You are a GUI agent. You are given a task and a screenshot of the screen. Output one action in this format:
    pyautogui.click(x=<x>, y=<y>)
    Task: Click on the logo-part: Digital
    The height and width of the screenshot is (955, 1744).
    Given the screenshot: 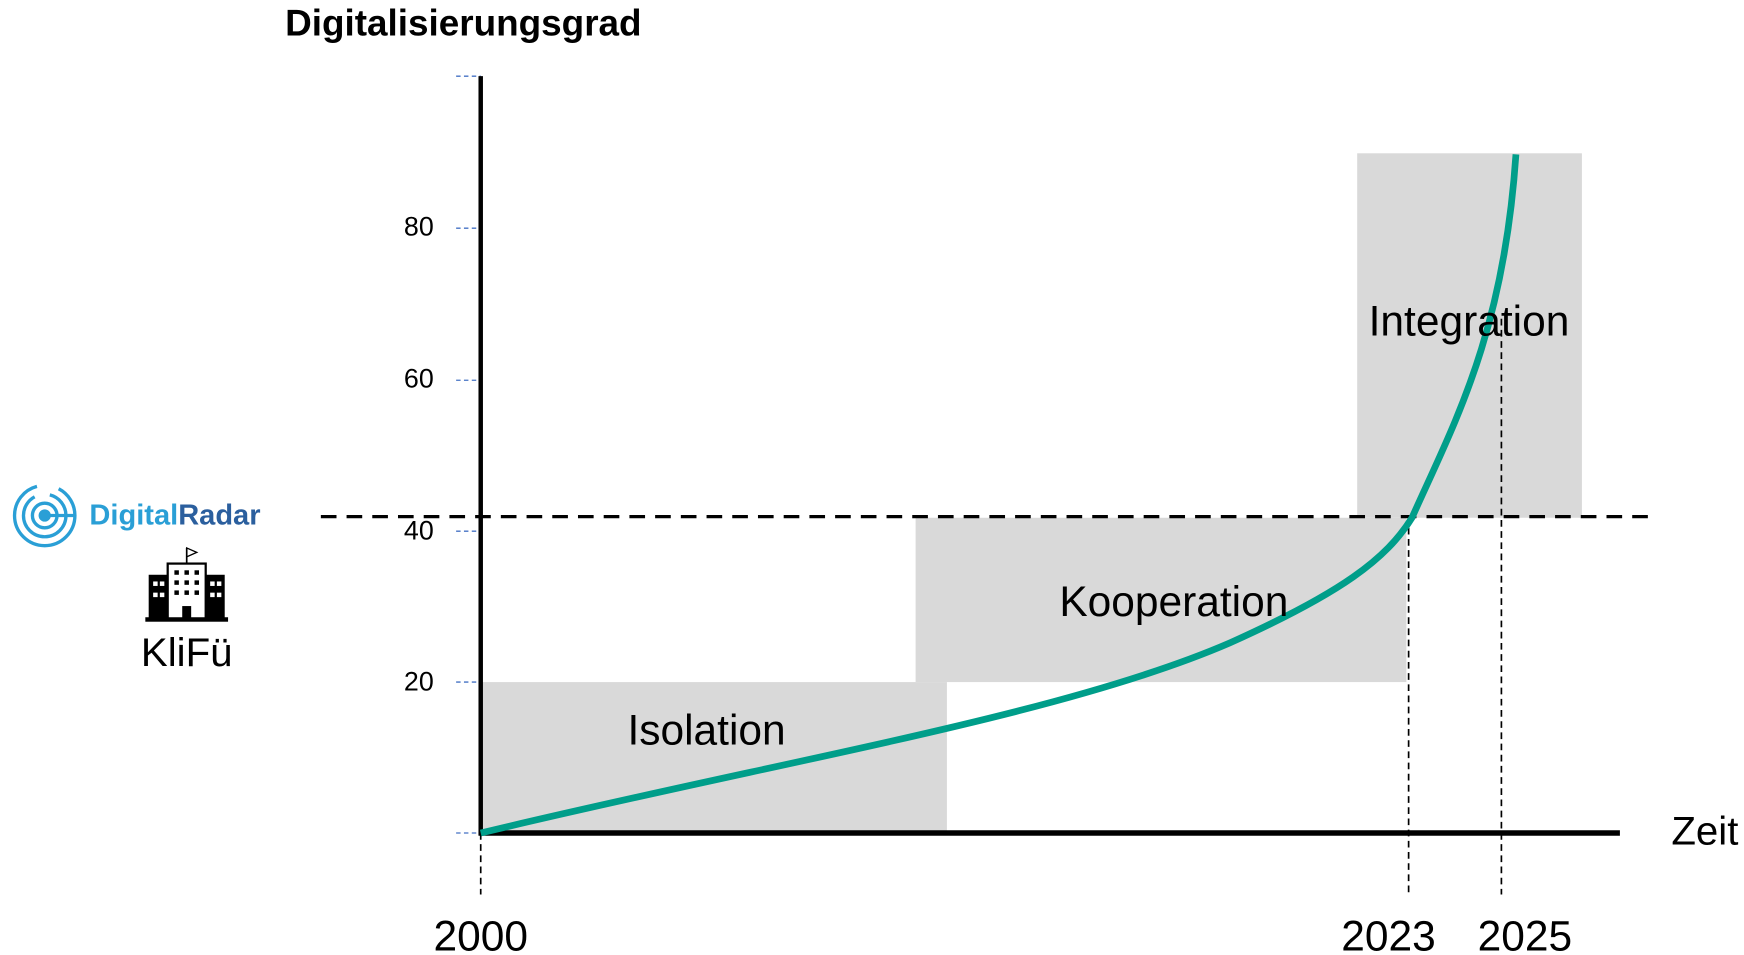 What is the action you would take?
    pyautogui.click(x=133, y=515)
    